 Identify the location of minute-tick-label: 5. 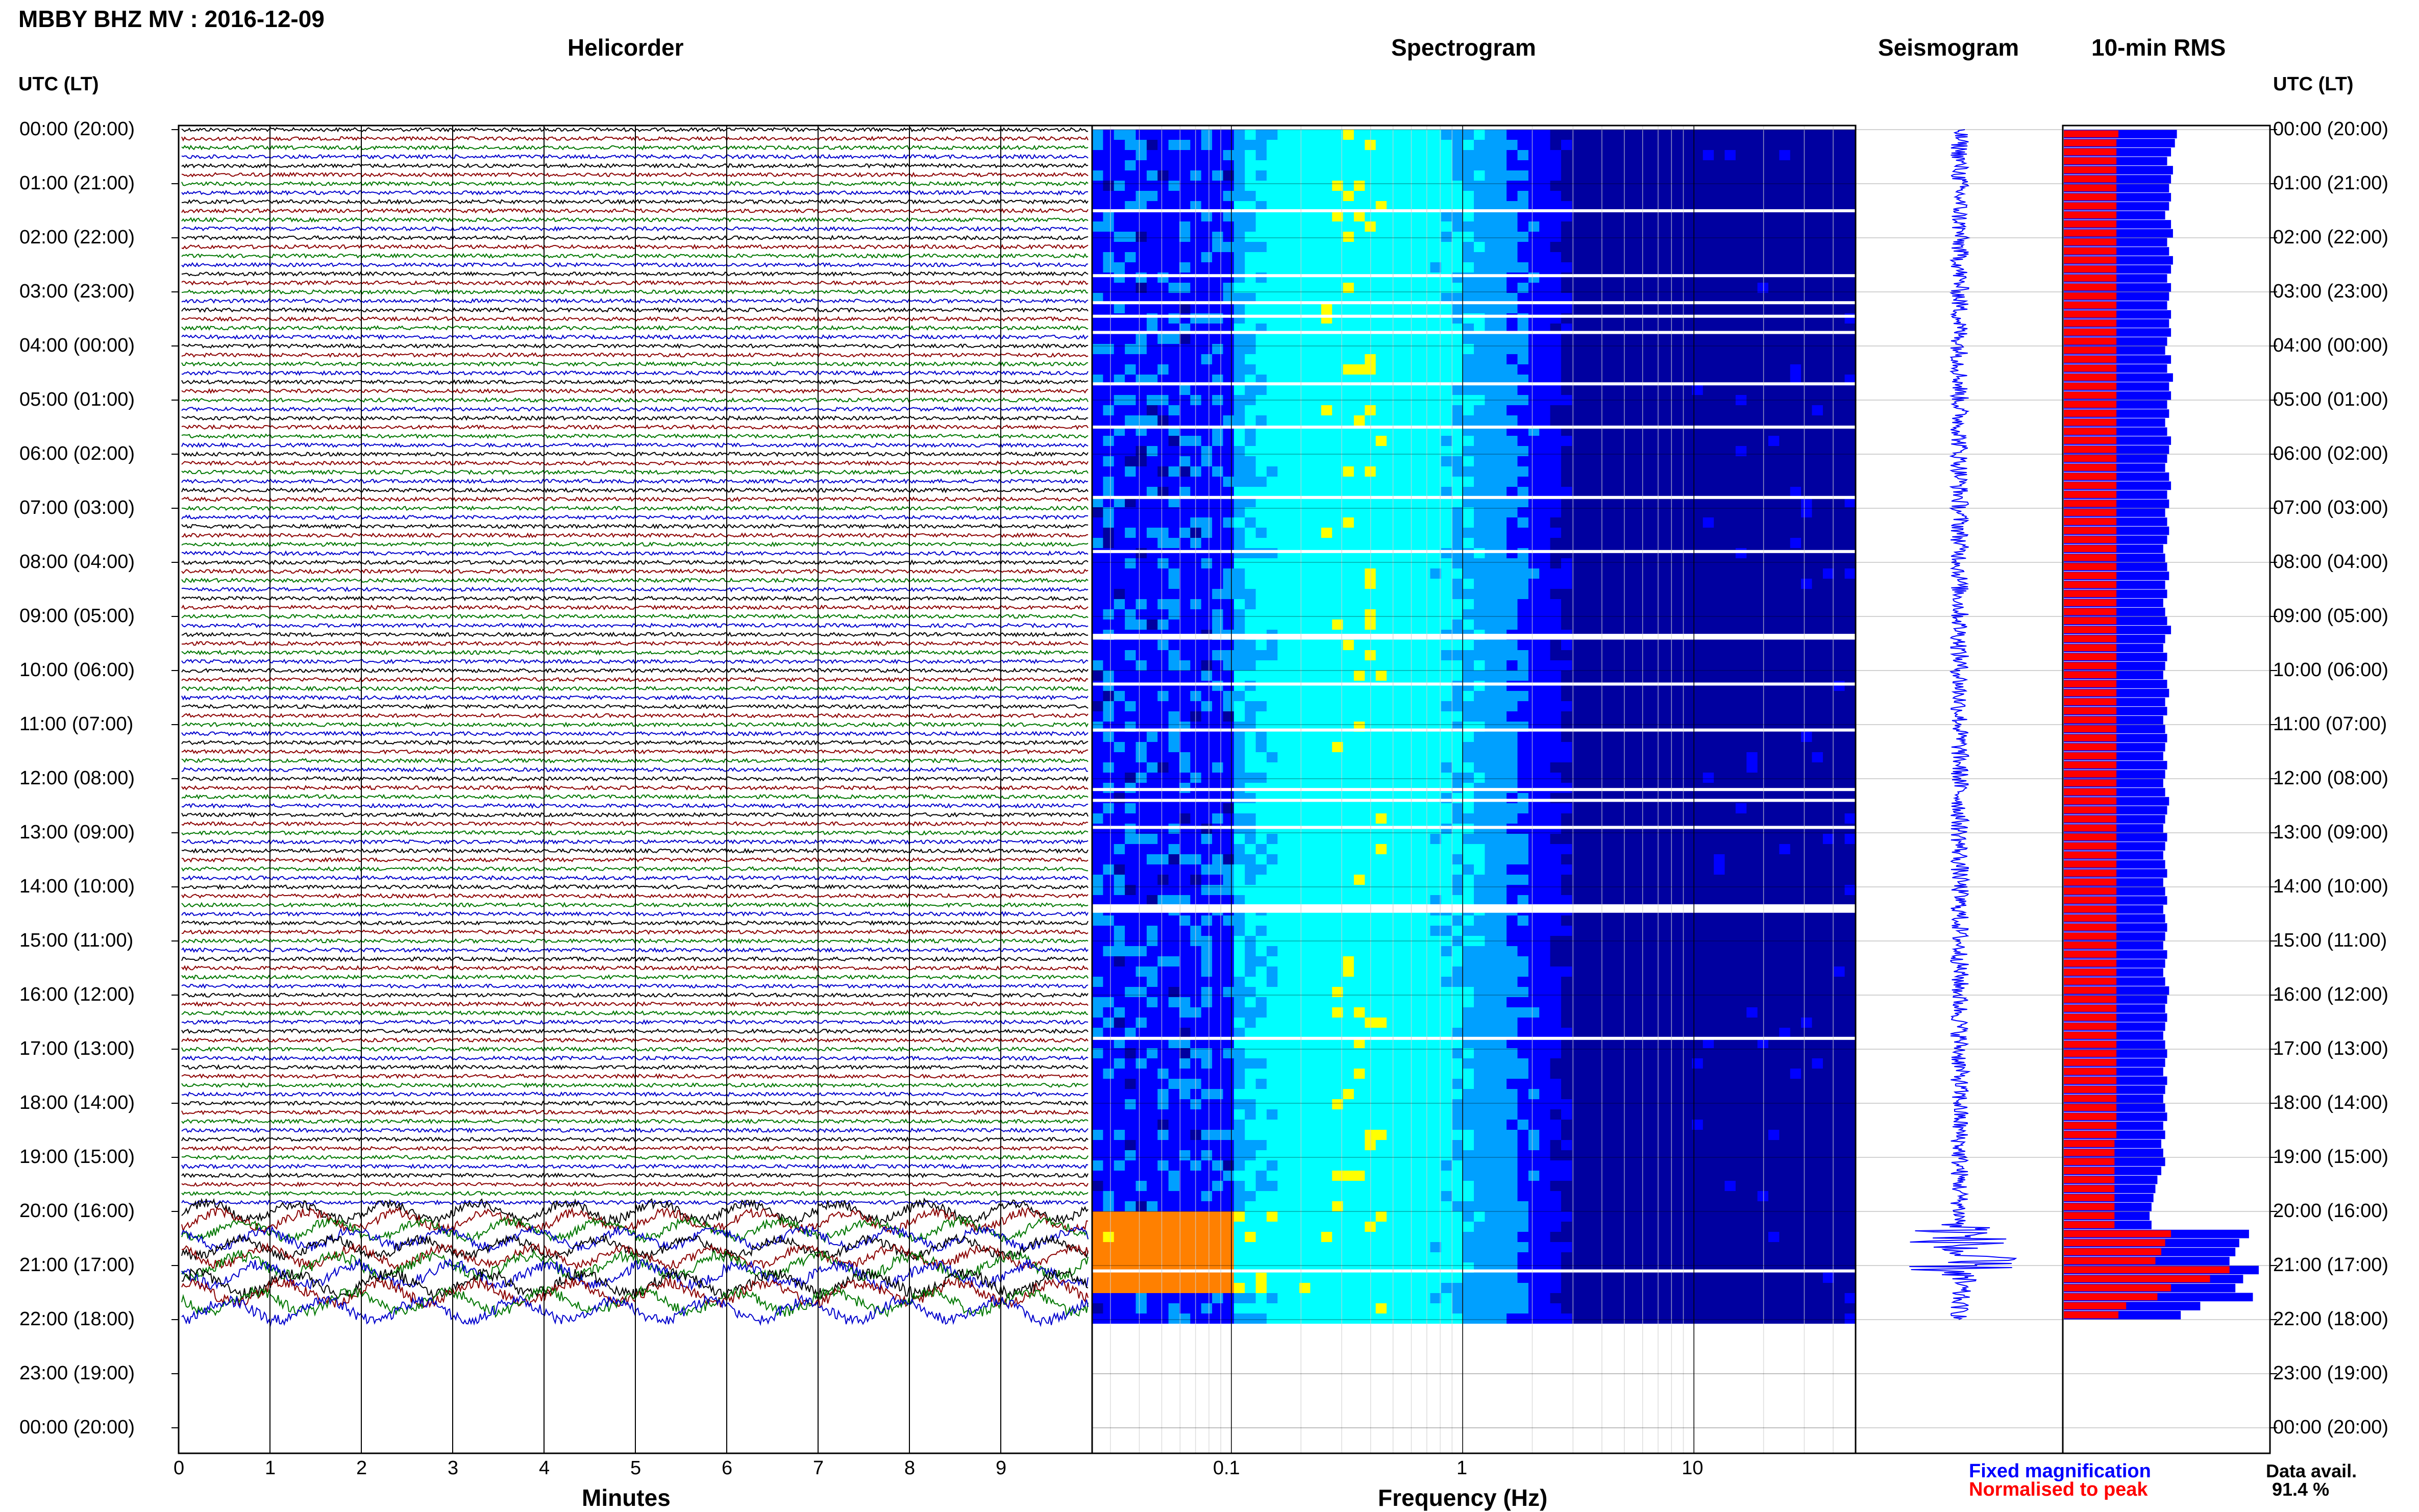
(635, 1468).